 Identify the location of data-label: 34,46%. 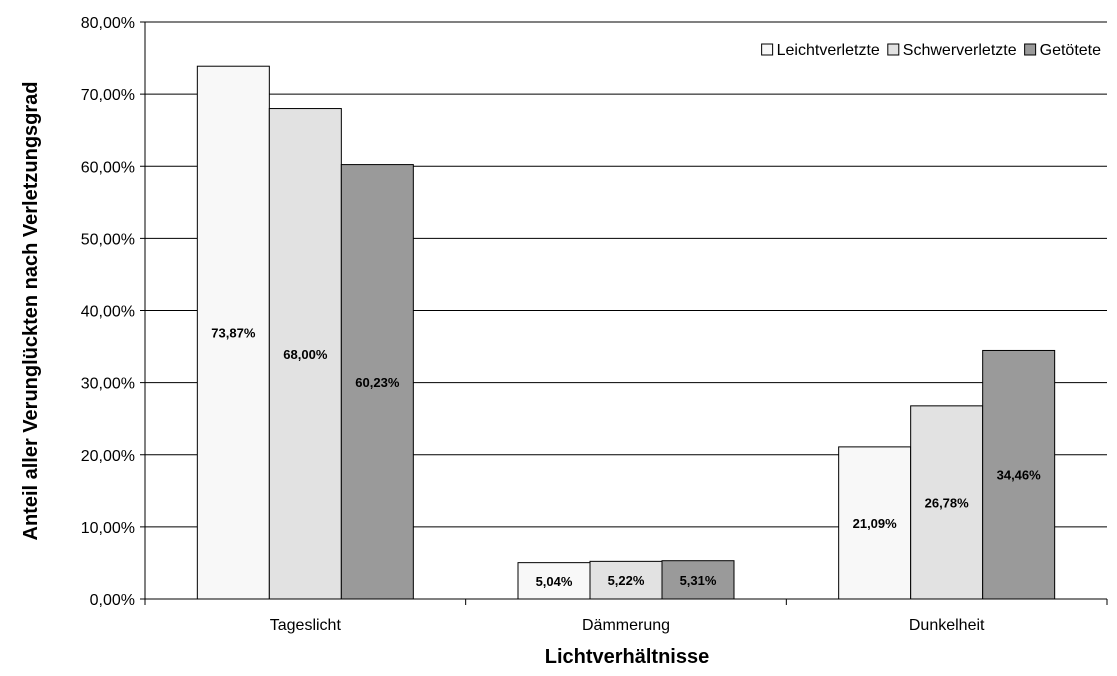
(1019, 475).